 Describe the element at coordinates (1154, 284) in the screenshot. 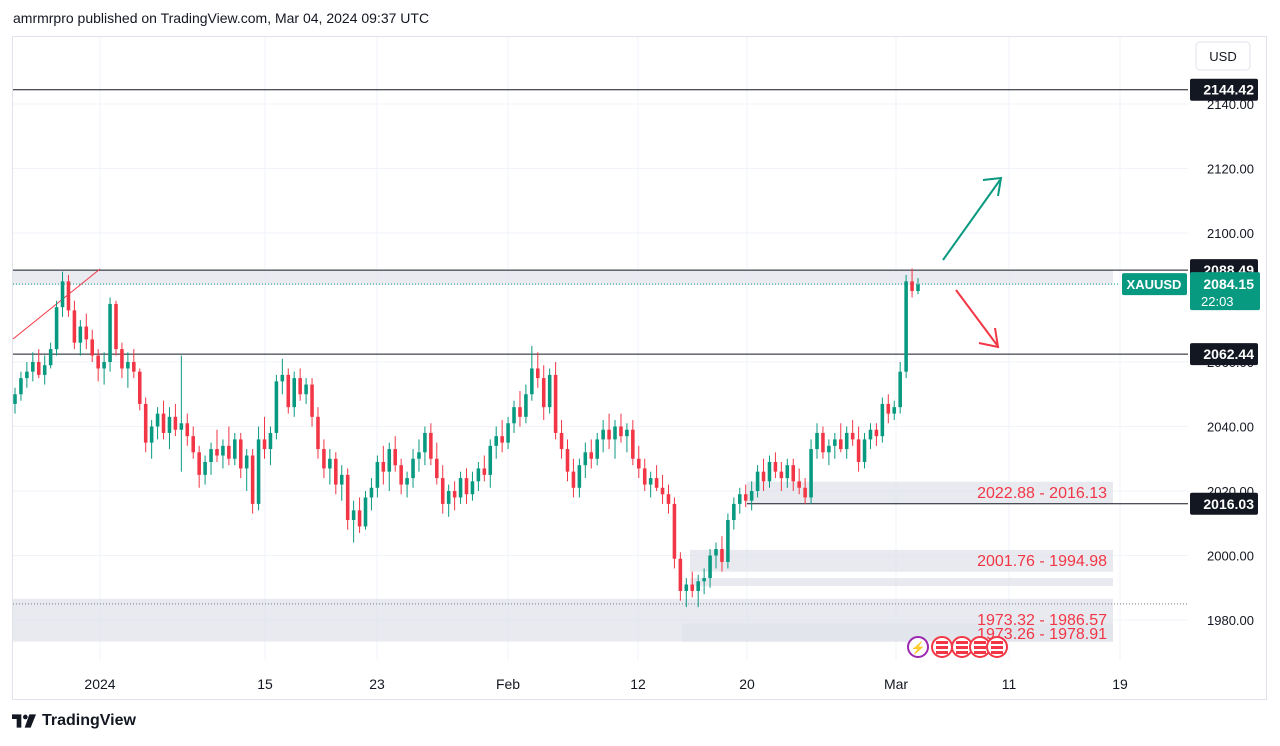

I see `symbol-tag` at that location.